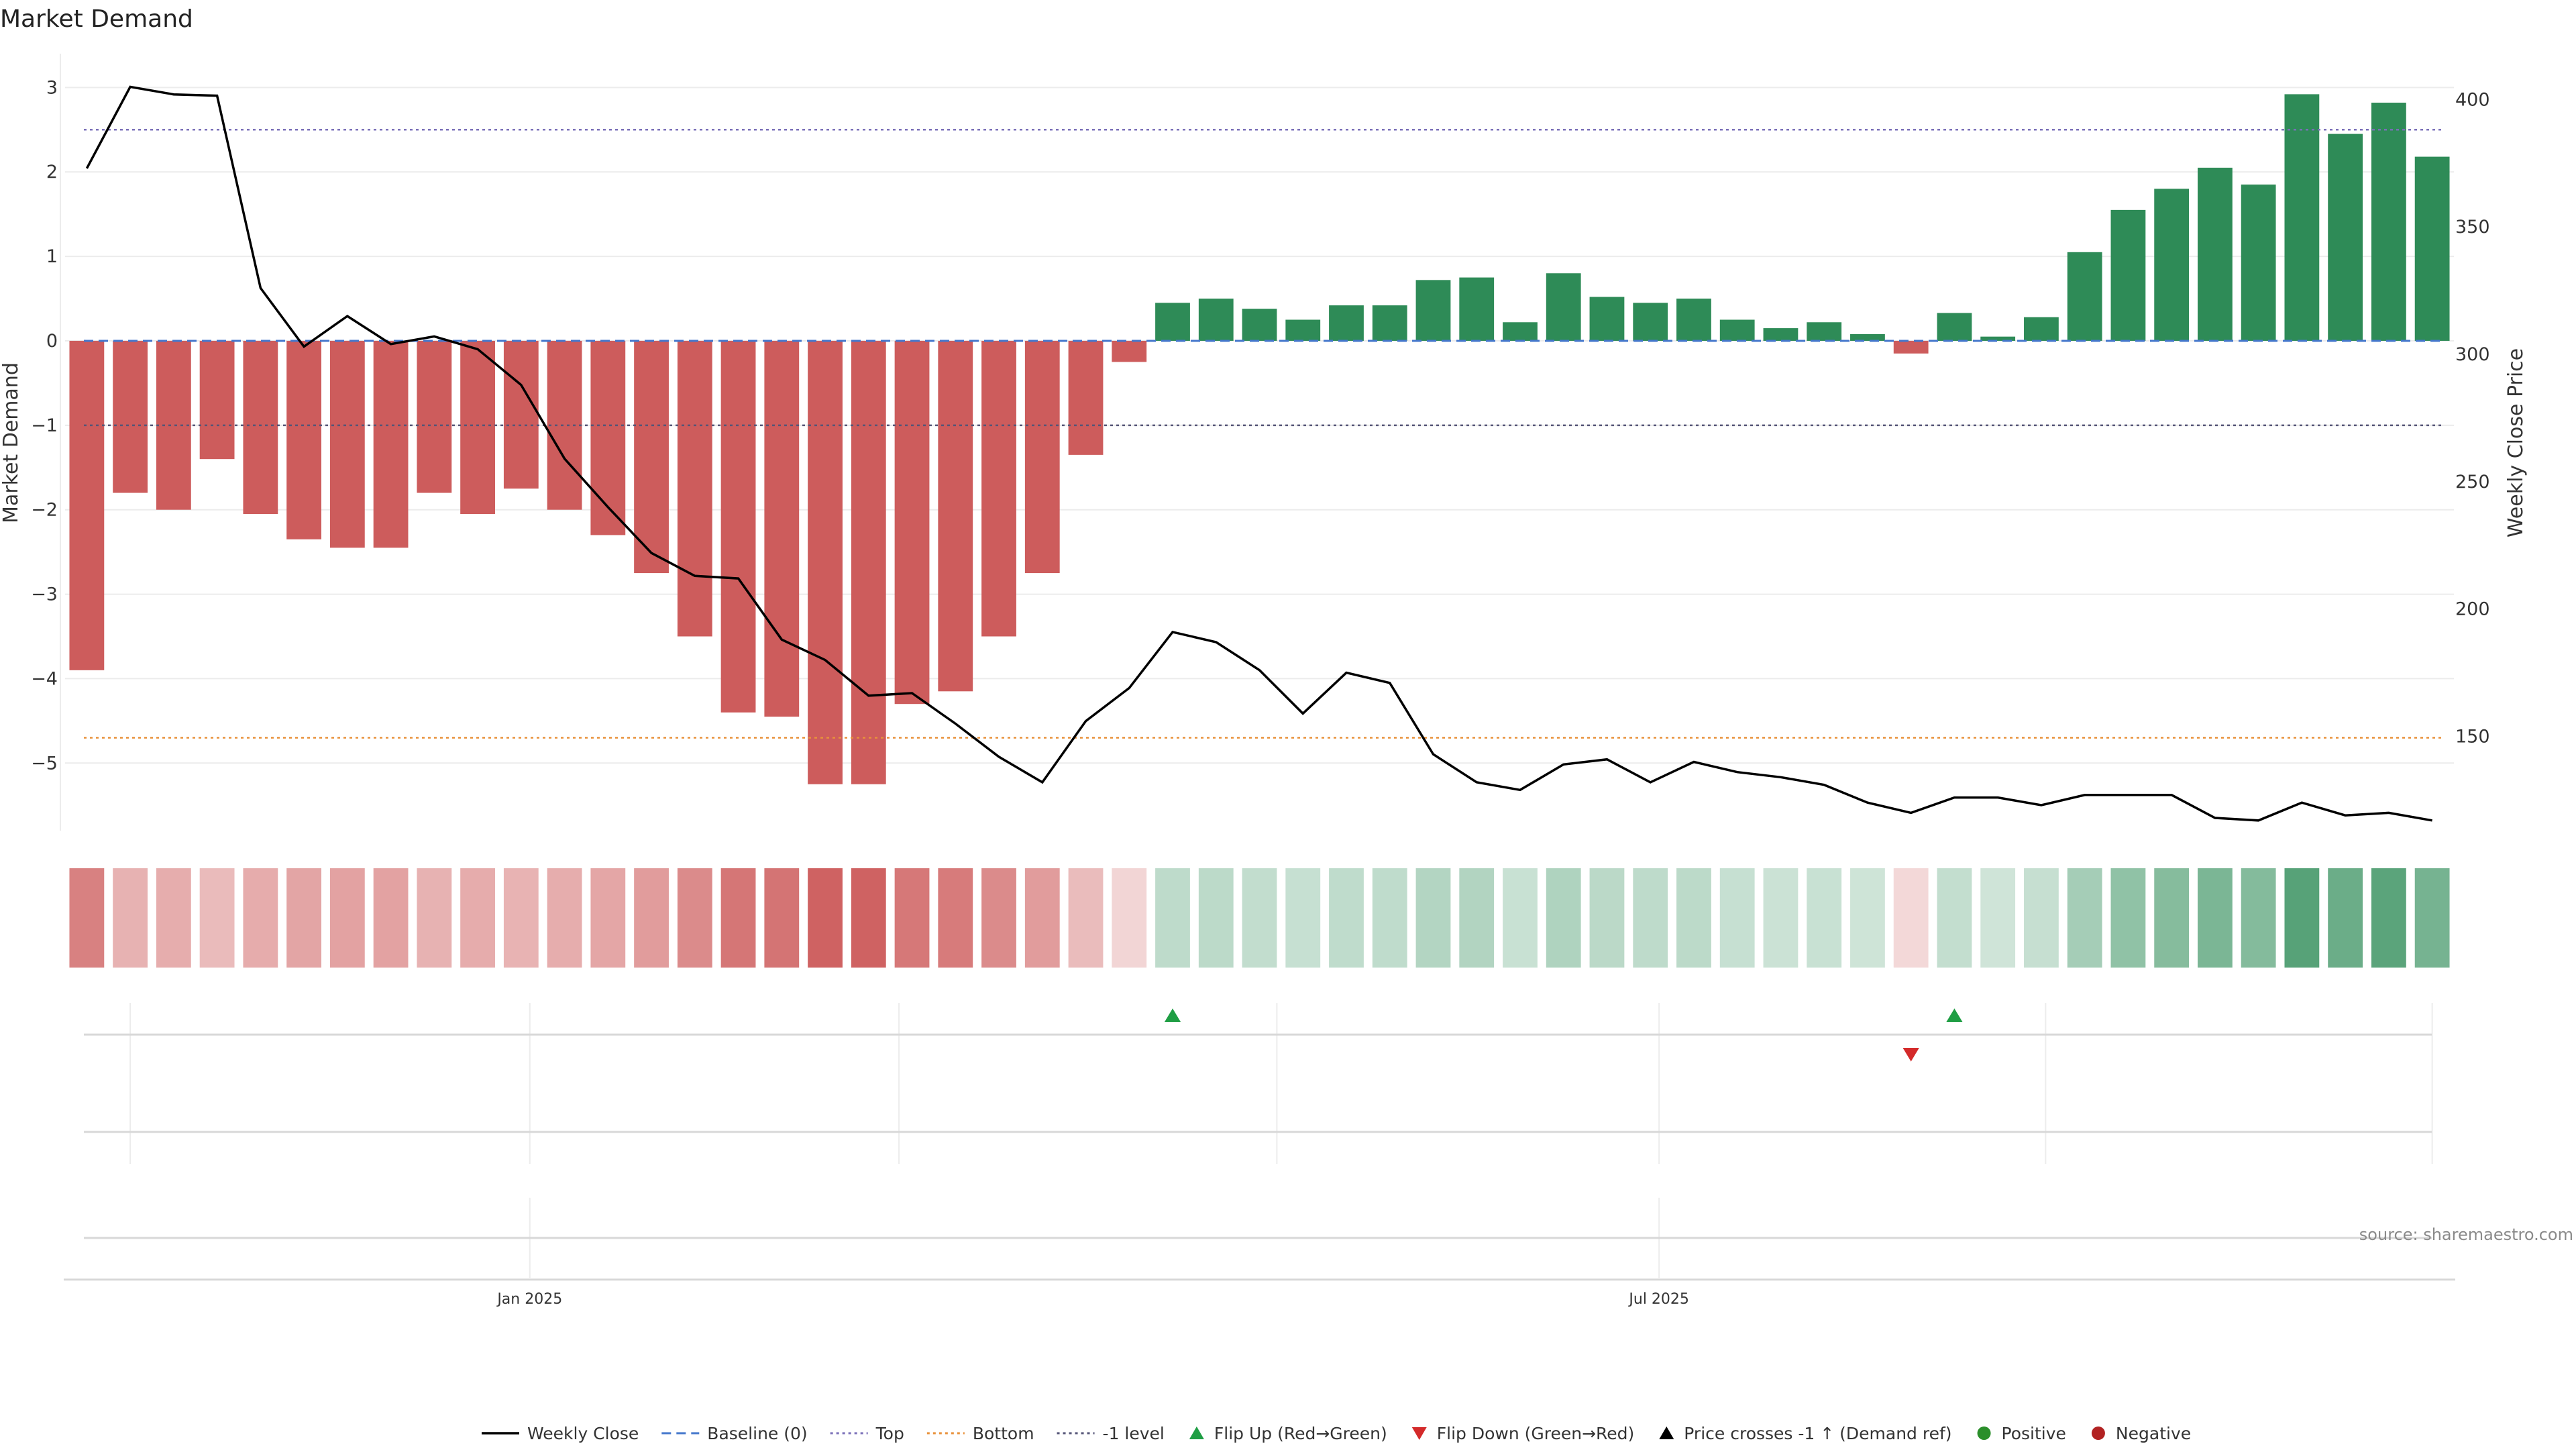  I want to click on y-tick-label: −4, so click(44, 679).